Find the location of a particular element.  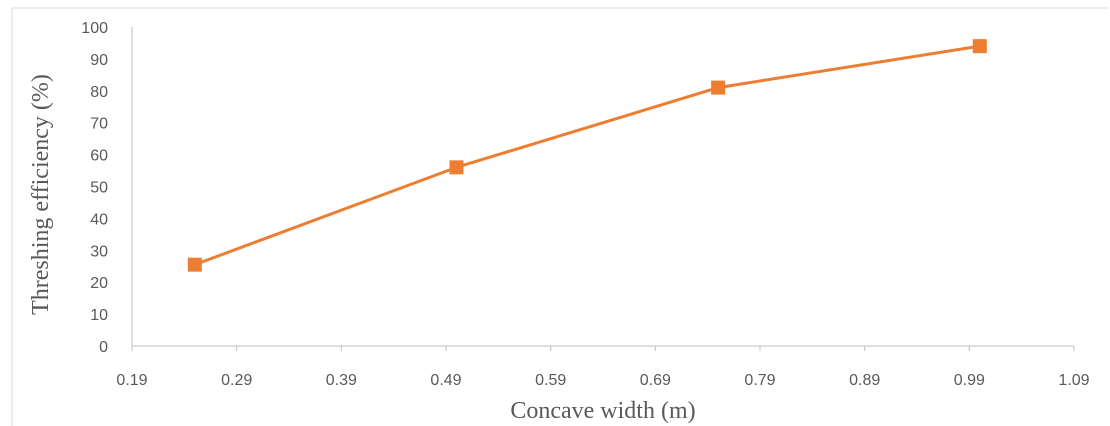

y-tick-label: 0 is located at coordinates (103, 347).